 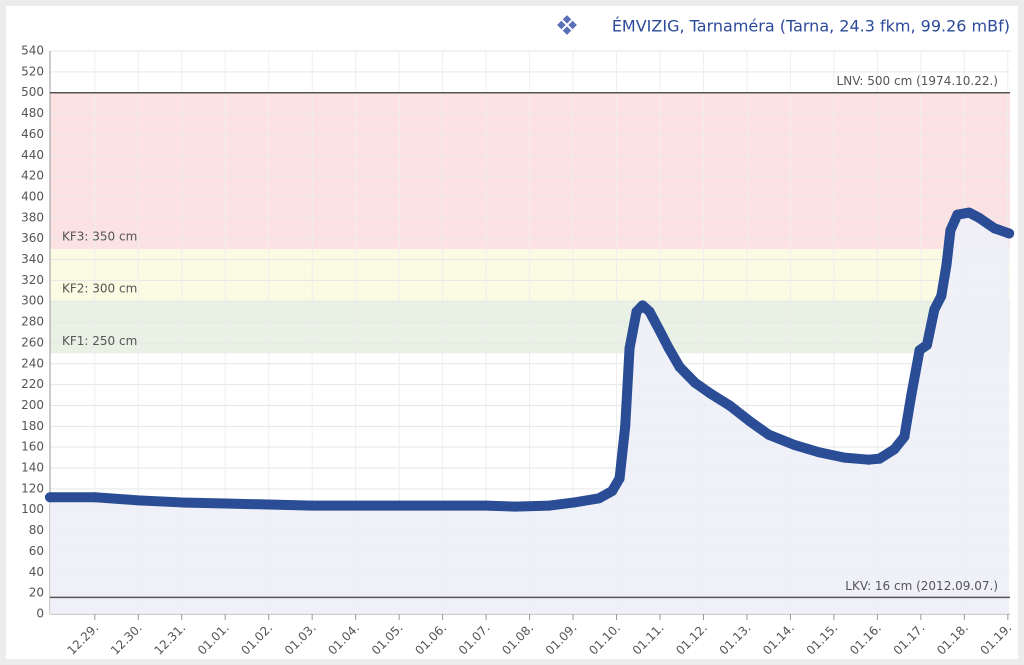 I want to click on y-tick-label: 360, so click(x=32, y=238).